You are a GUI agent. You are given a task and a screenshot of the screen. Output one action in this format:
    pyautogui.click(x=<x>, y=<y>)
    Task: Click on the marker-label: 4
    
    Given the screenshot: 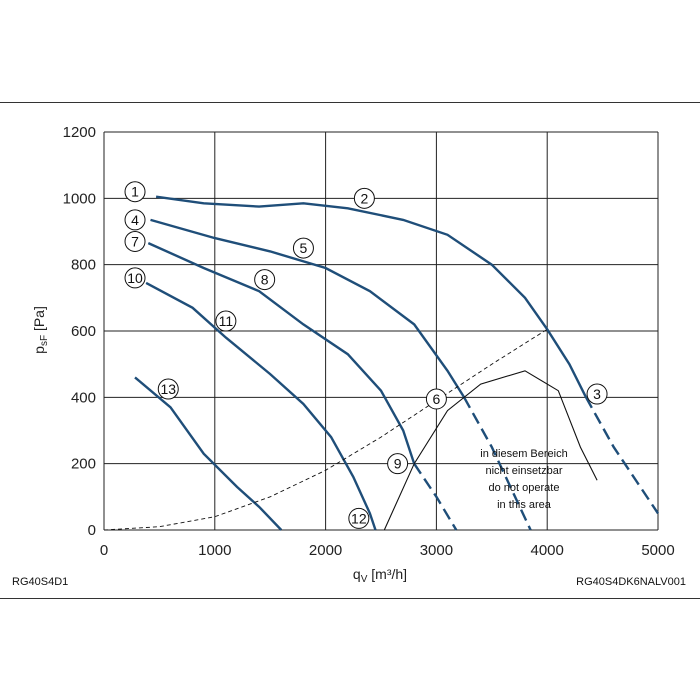 What is the action you would take?
    pyautogui.click(x=135, y=220)
    